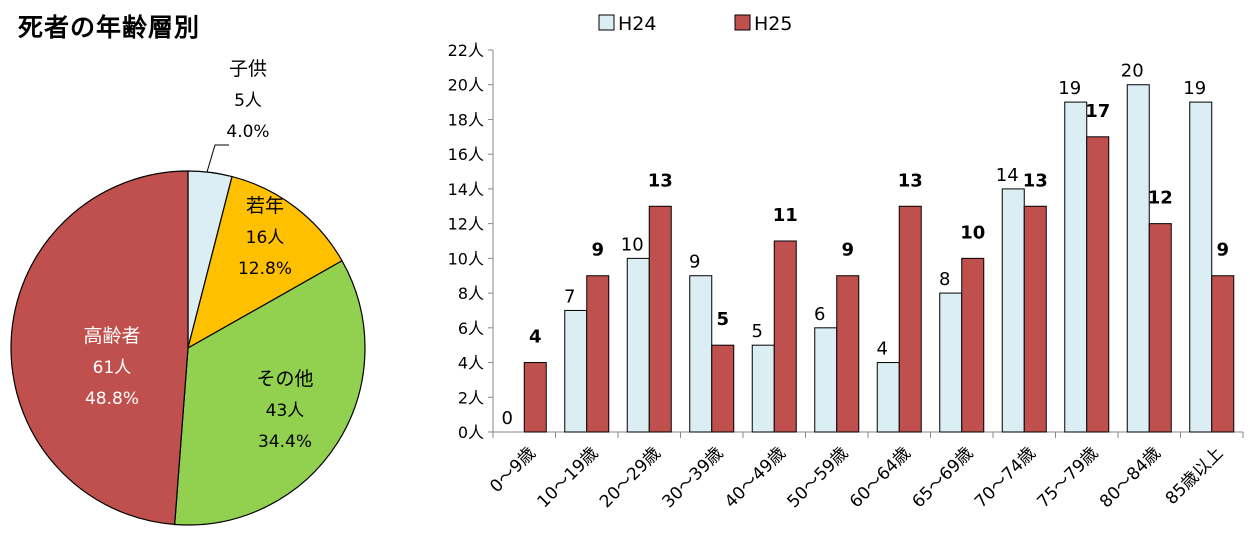 The height and width of the screenshot is (541, 1250). What do you see at coordinates (507, 418) in the screenshot?
I see `data-label-h24: 0` at bounding box center [507, 418].